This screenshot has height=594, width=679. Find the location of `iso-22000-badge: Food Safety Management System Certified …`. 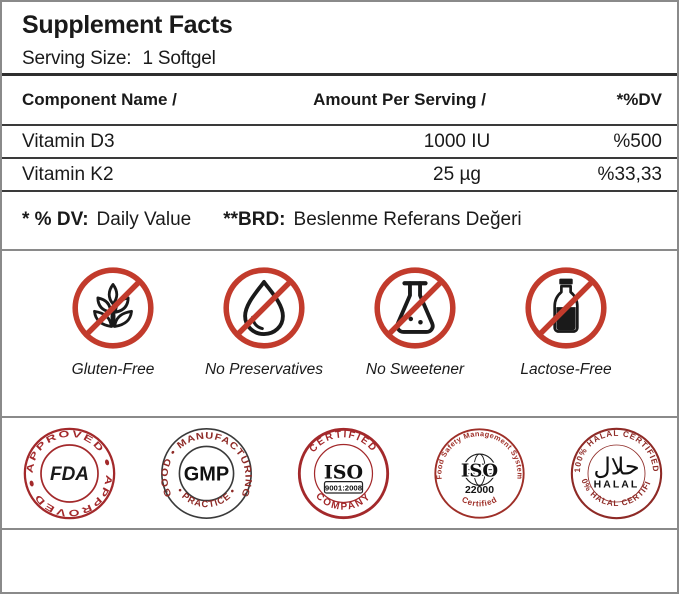

iso-22000-badge: Food Safety Management System Certified … is located at coordinates (479, 473).